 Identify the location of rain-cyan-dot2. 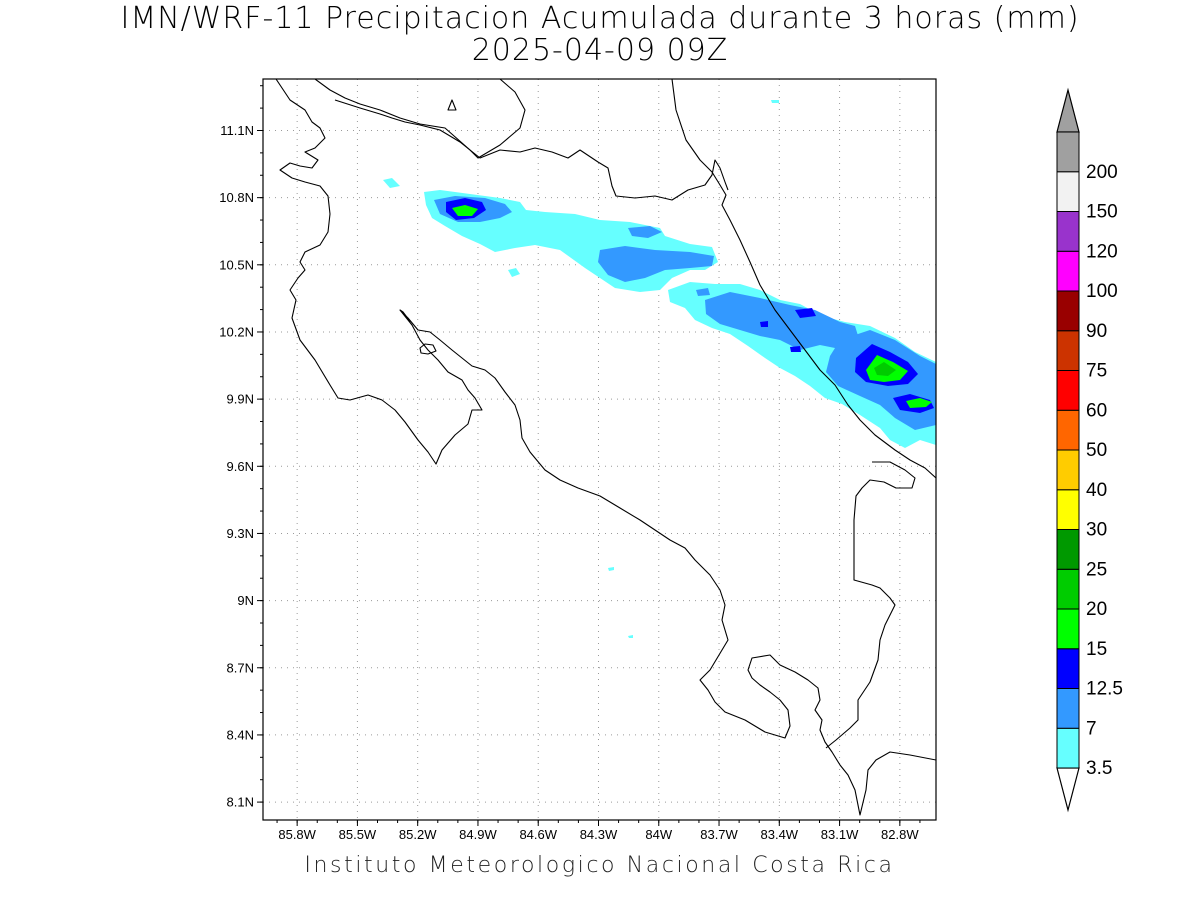
(514, 272).